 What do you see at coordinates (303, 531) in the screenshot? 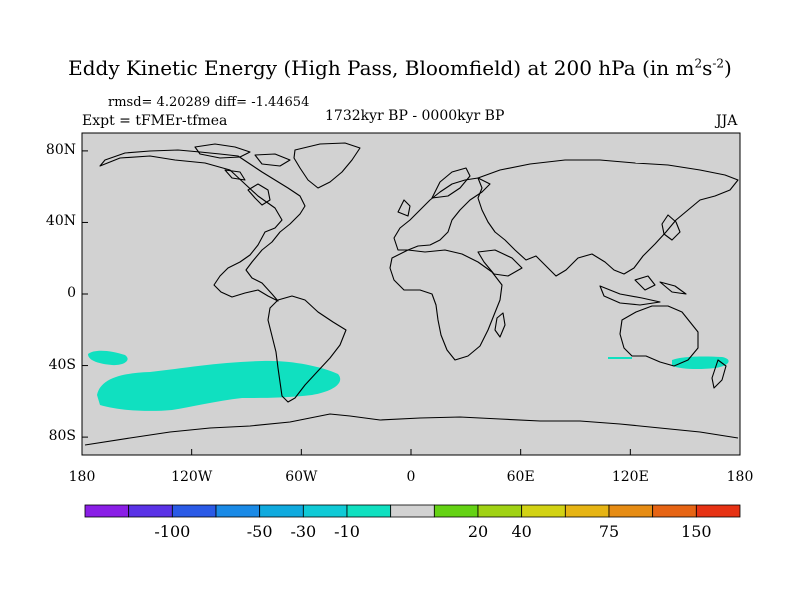
I see `colorbar-label: -30` at bounding box center [303, 531].